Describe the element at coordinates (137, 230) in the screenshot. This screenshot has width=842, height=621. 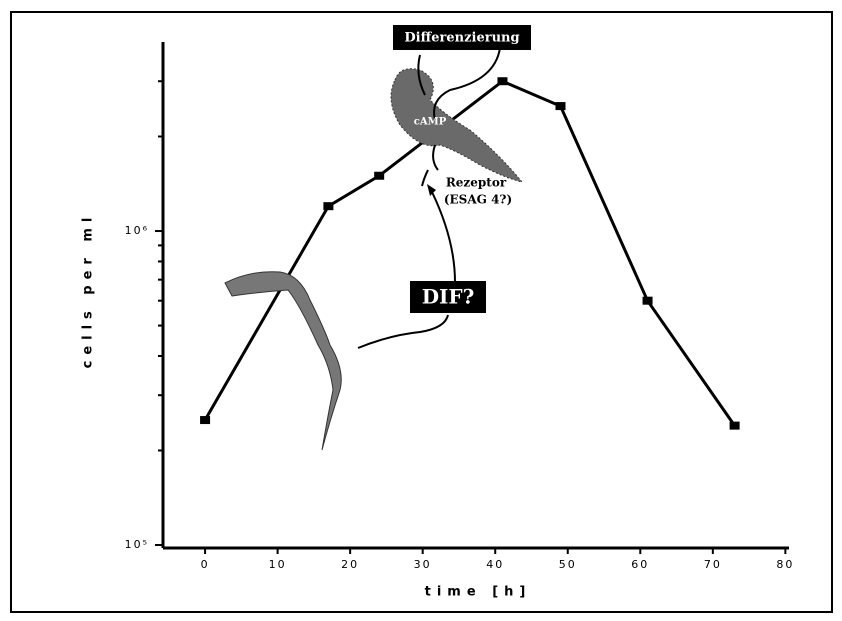
I see `y-tick-label: 10⁶` at that location.